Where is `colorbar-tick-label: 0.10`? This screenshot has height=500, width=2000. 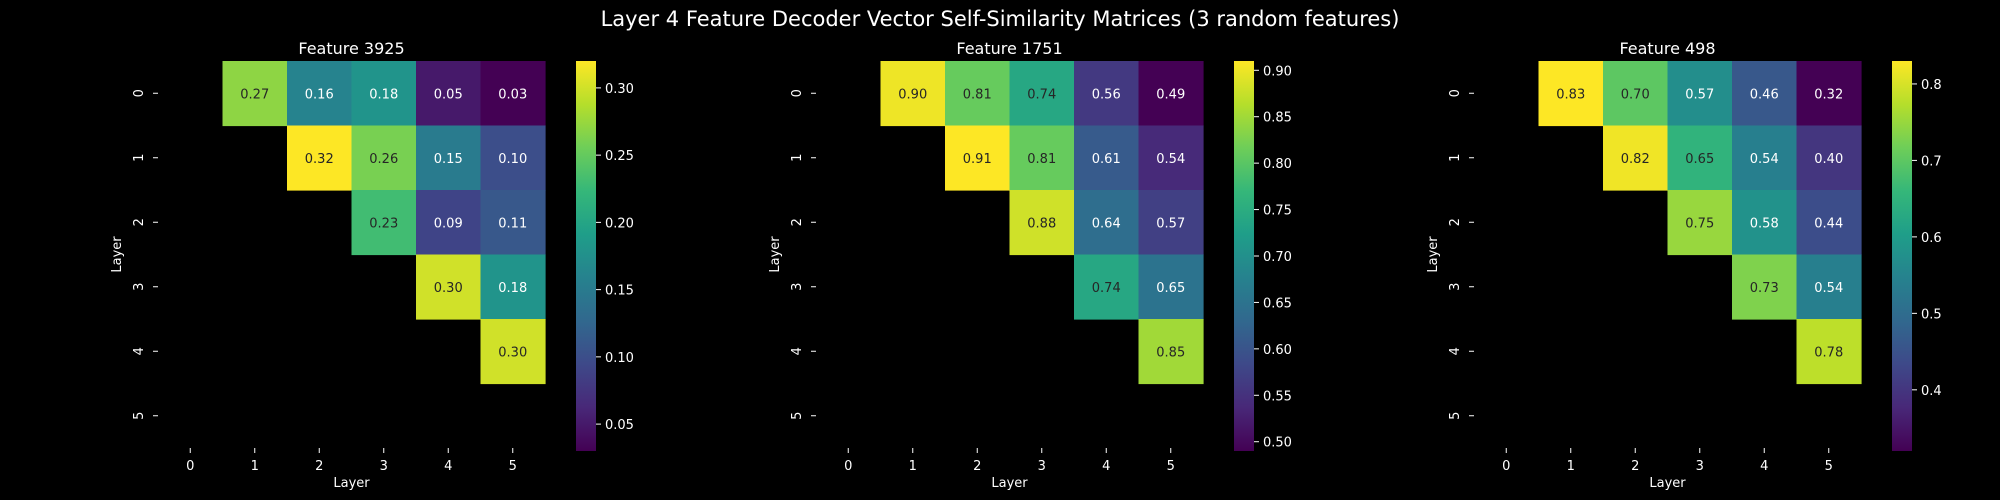
colorbar-tick-label: 0.10 is located at coordinates (619, 358).